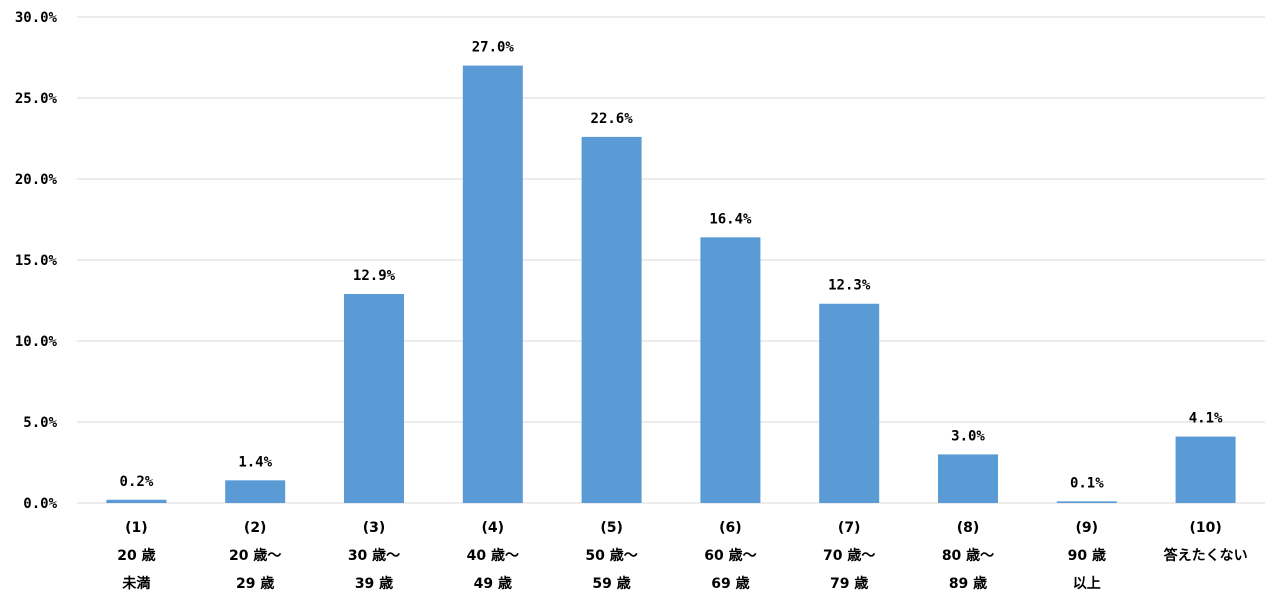  What do you see at coordinates (730, 219) in the screenshot?
I see `data-label: 16.4%` at bounding box center [730, 219].